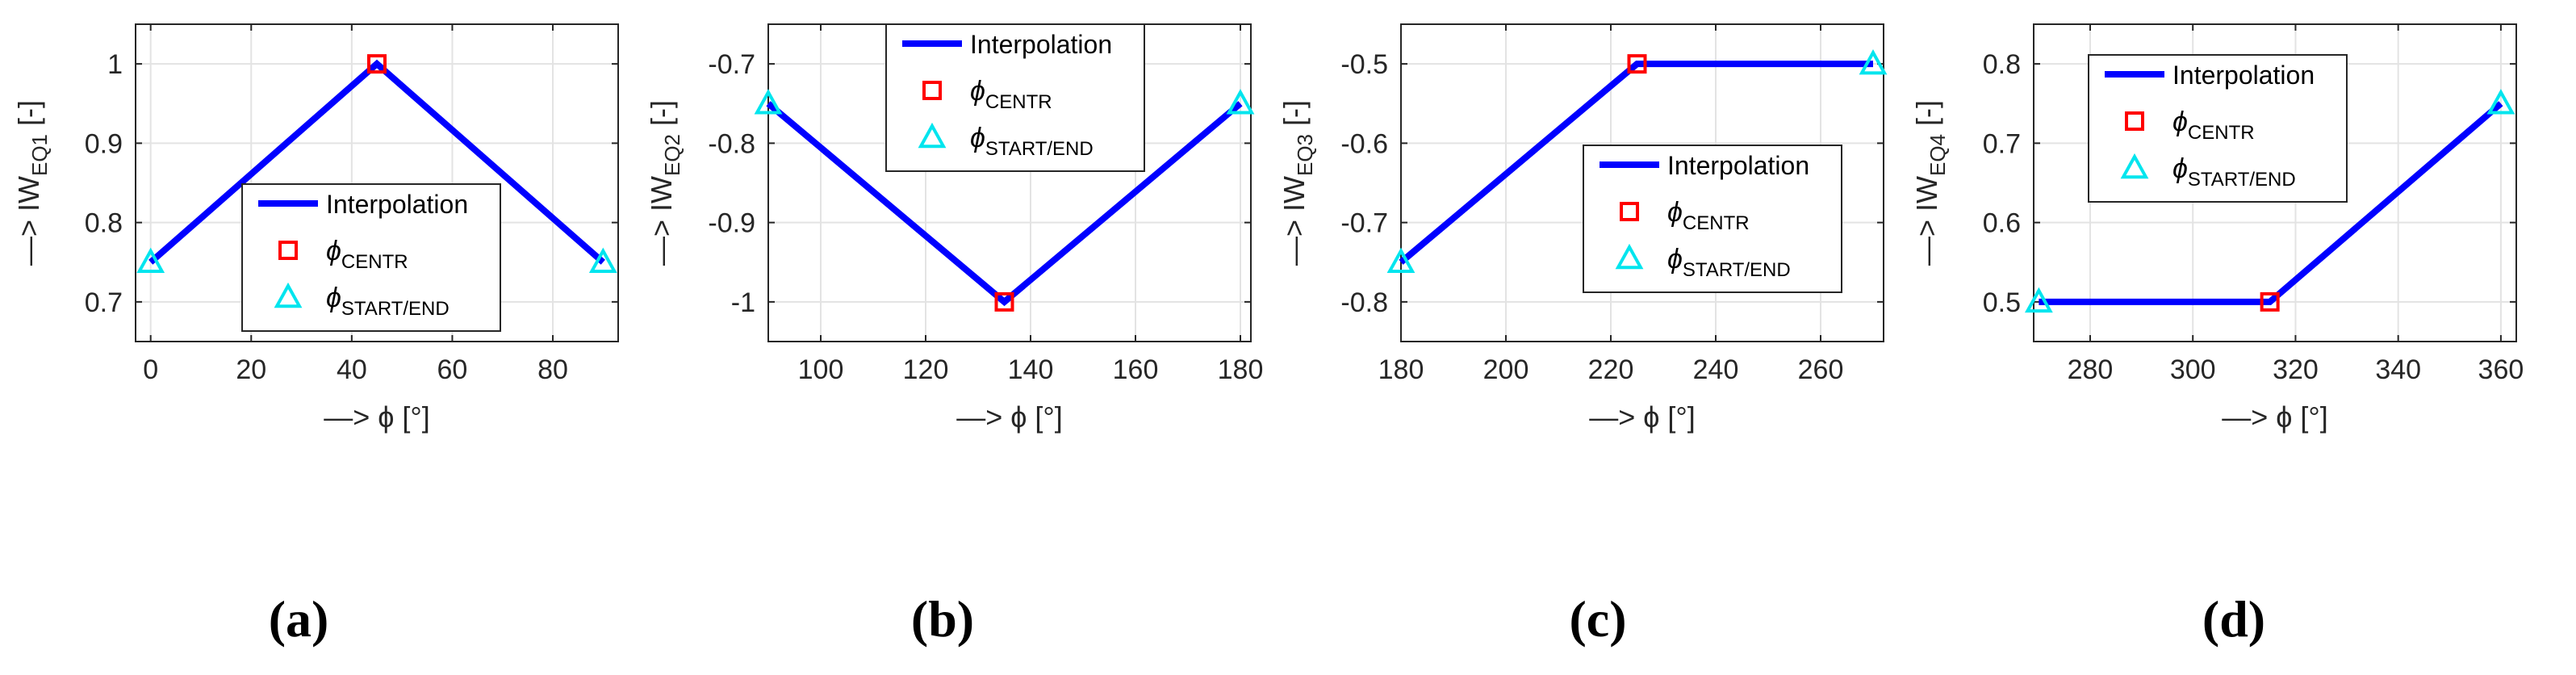  Describe the element at coordinates (251, 369) in the screenshot. I see `x-tick-label: 20` at that location.